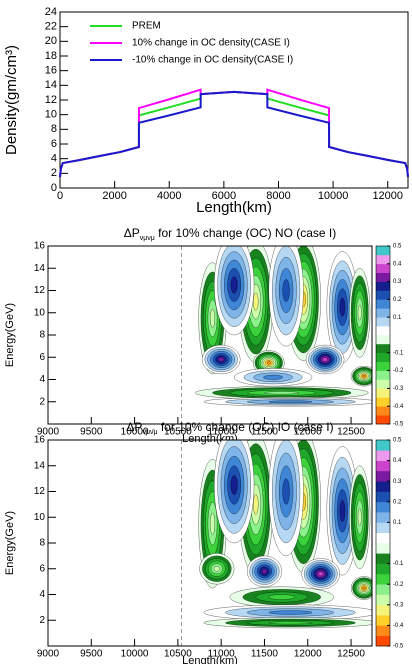 The height and width of the screenshot is (664, 412). I want to click on colorbar-label: 0.4, so click(397, 264).